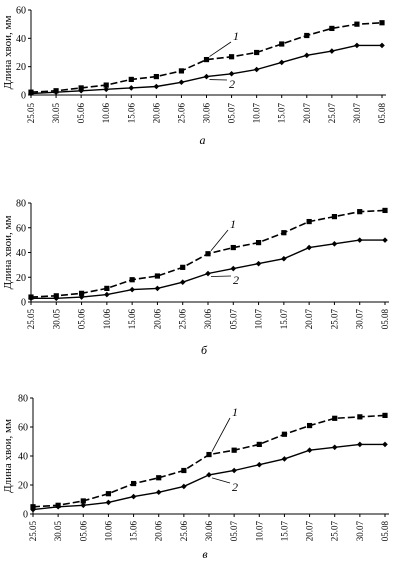 The image size is (404, 565). I want to click on x-tick-label: 10.06, so click(106, 113).